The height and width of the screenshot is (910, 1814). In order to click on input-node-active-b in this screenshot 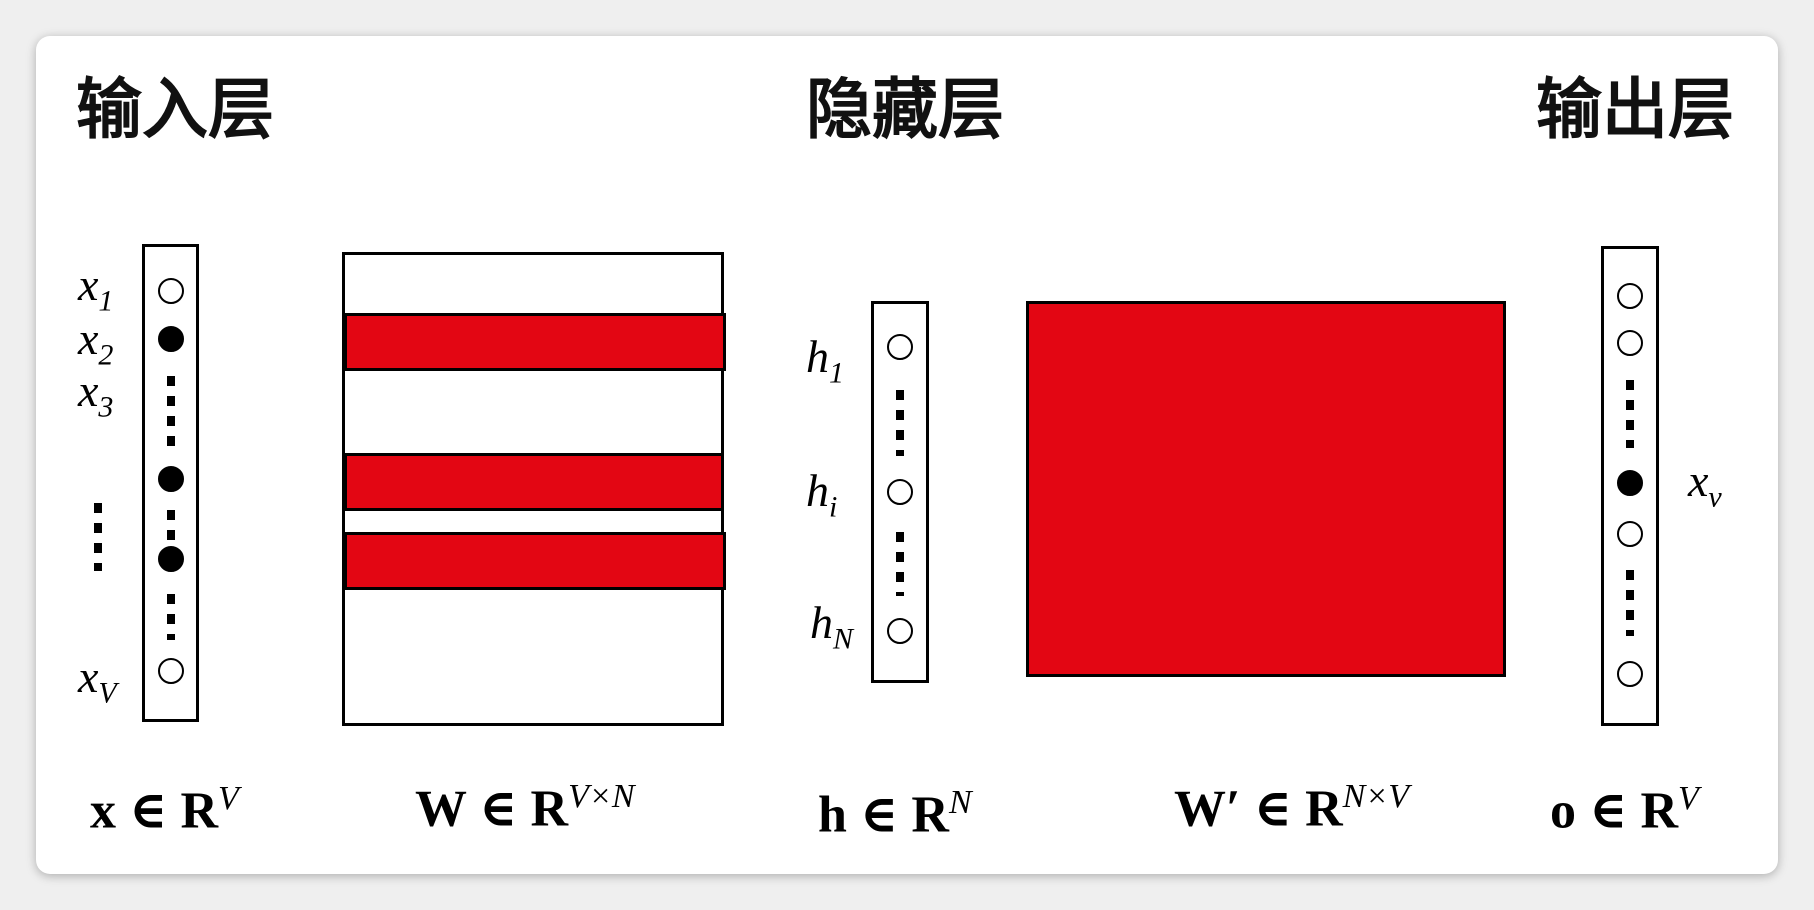, I will do `click(171, 559)`.